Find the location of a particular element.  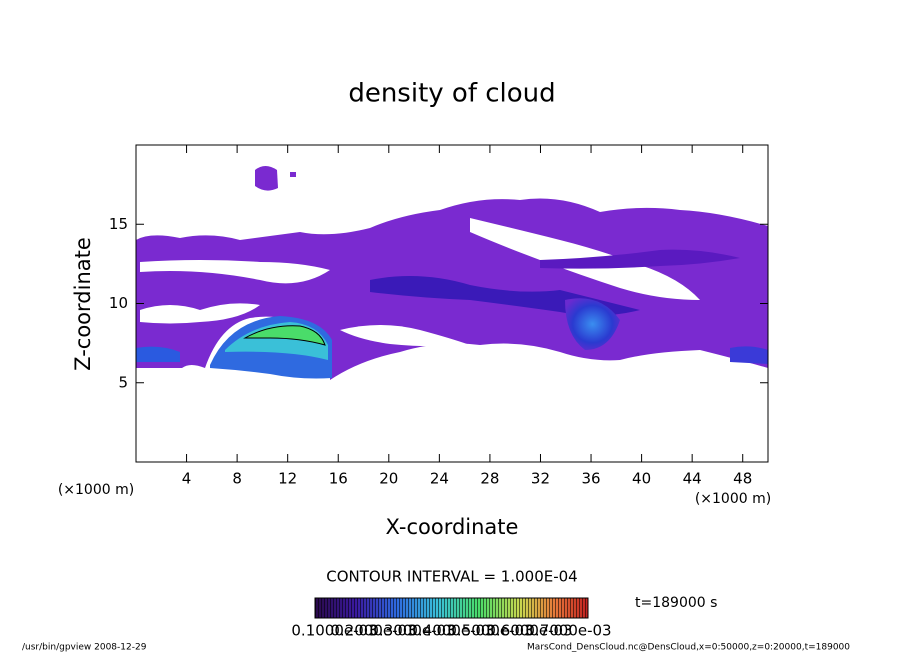

x-axis-label: X-coordinate is located at coordinates (452, 527).